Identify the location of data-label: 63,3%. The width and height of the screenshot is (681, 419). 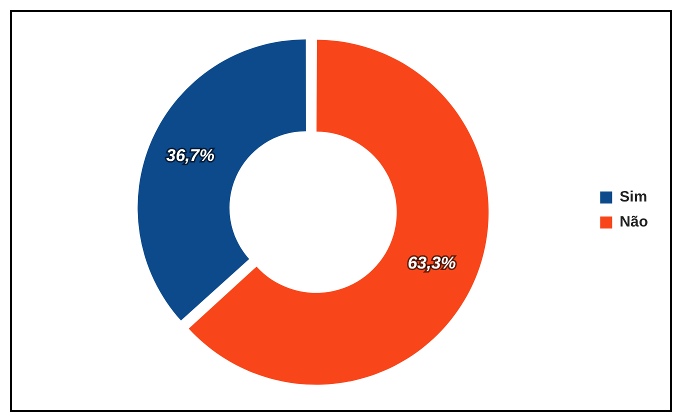
(432, 262).